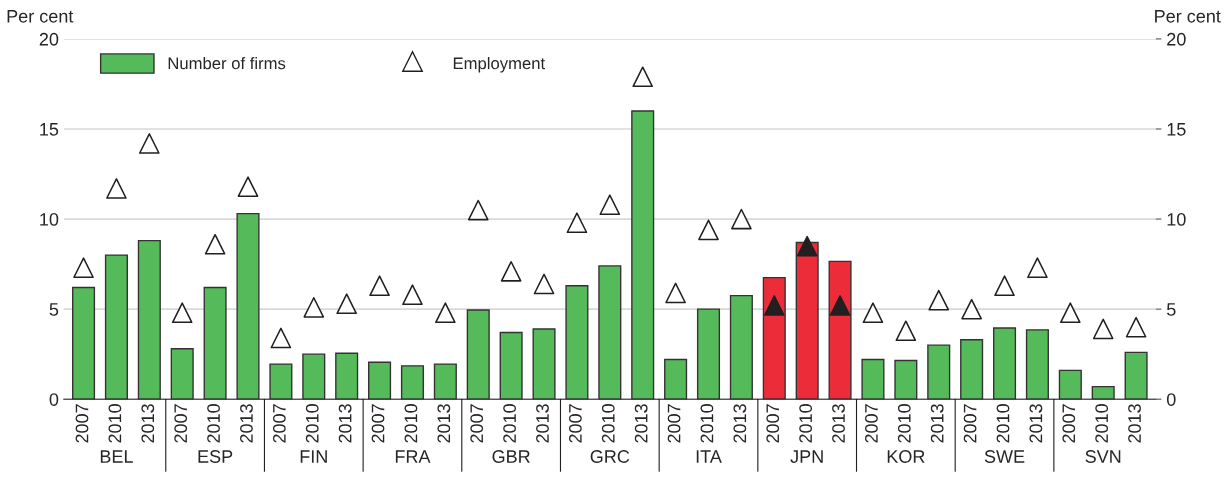 The image size is (1227, 499). I want to click on y-tick-label: 15, so click(49, 129).